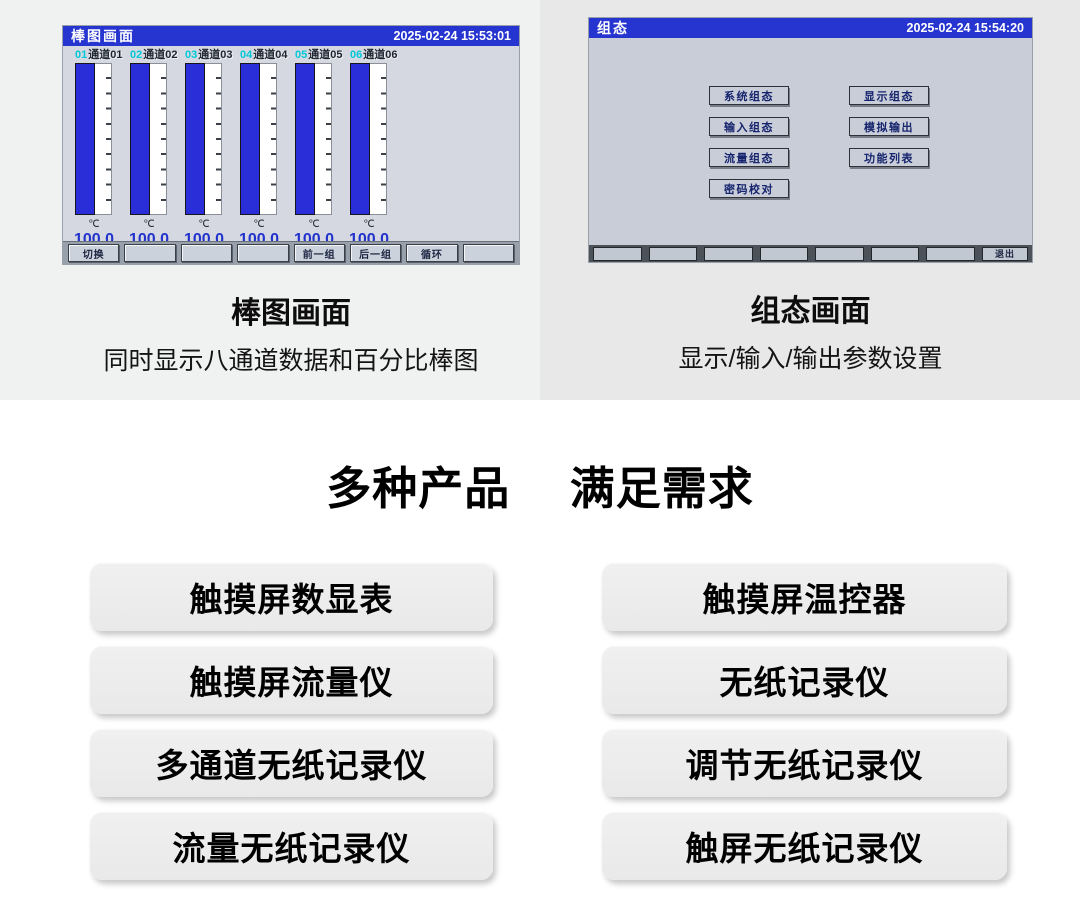 This screenshot has height=912, width=1080. I want to click on config-screen-titlebar: 组态 2025-02-24 15:54:20, so click(810, 28).